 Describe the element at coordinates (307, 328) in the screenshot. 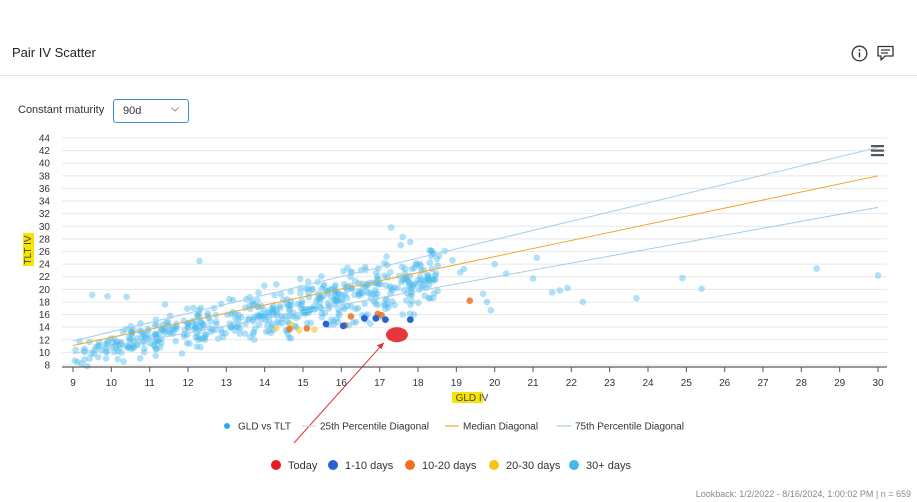

I see `point-10-20-days` at that location.